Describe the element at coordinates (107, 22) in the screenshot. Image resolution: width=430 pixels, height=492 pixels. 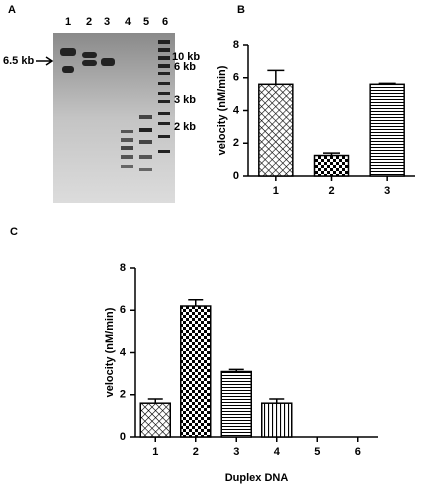
I see `lane-label: 3` at that location.